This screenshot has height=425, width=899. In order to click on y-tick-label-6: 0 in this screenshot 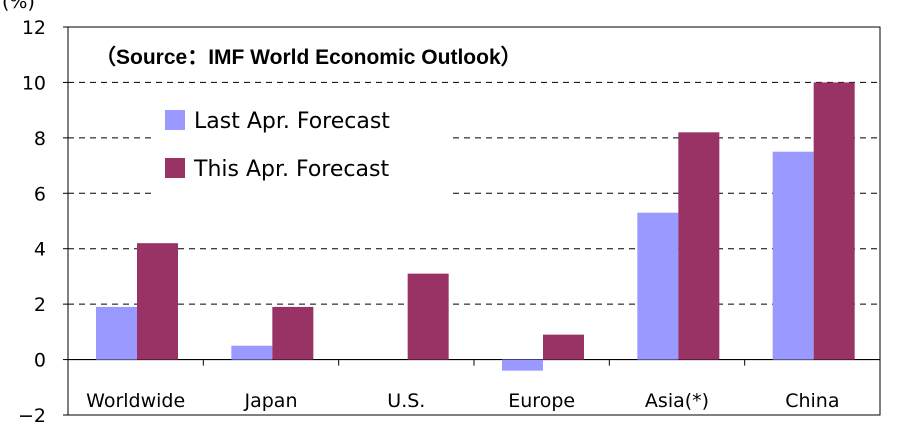, I will do `click(40, 361)`.